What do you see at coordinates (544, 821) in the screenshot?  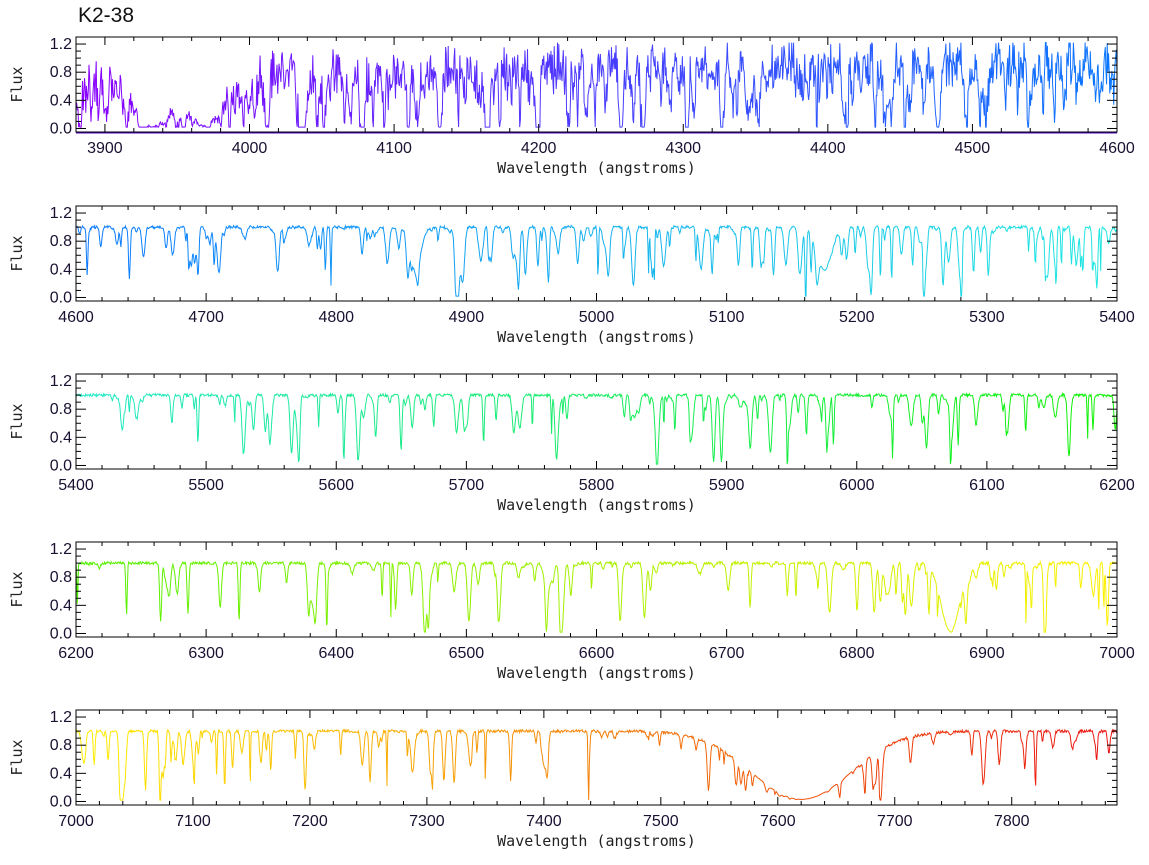 I see `x-tick-label: 7400` at bounding box center [544, 821].